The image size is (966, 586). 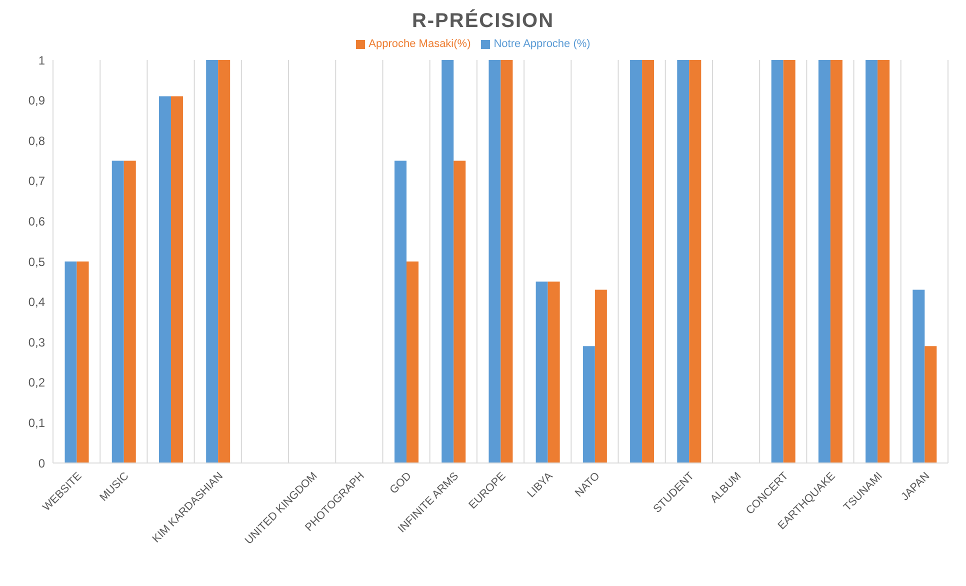 I want to click on legend-label: Approche Masaki(%), so click(x=419, y=44).